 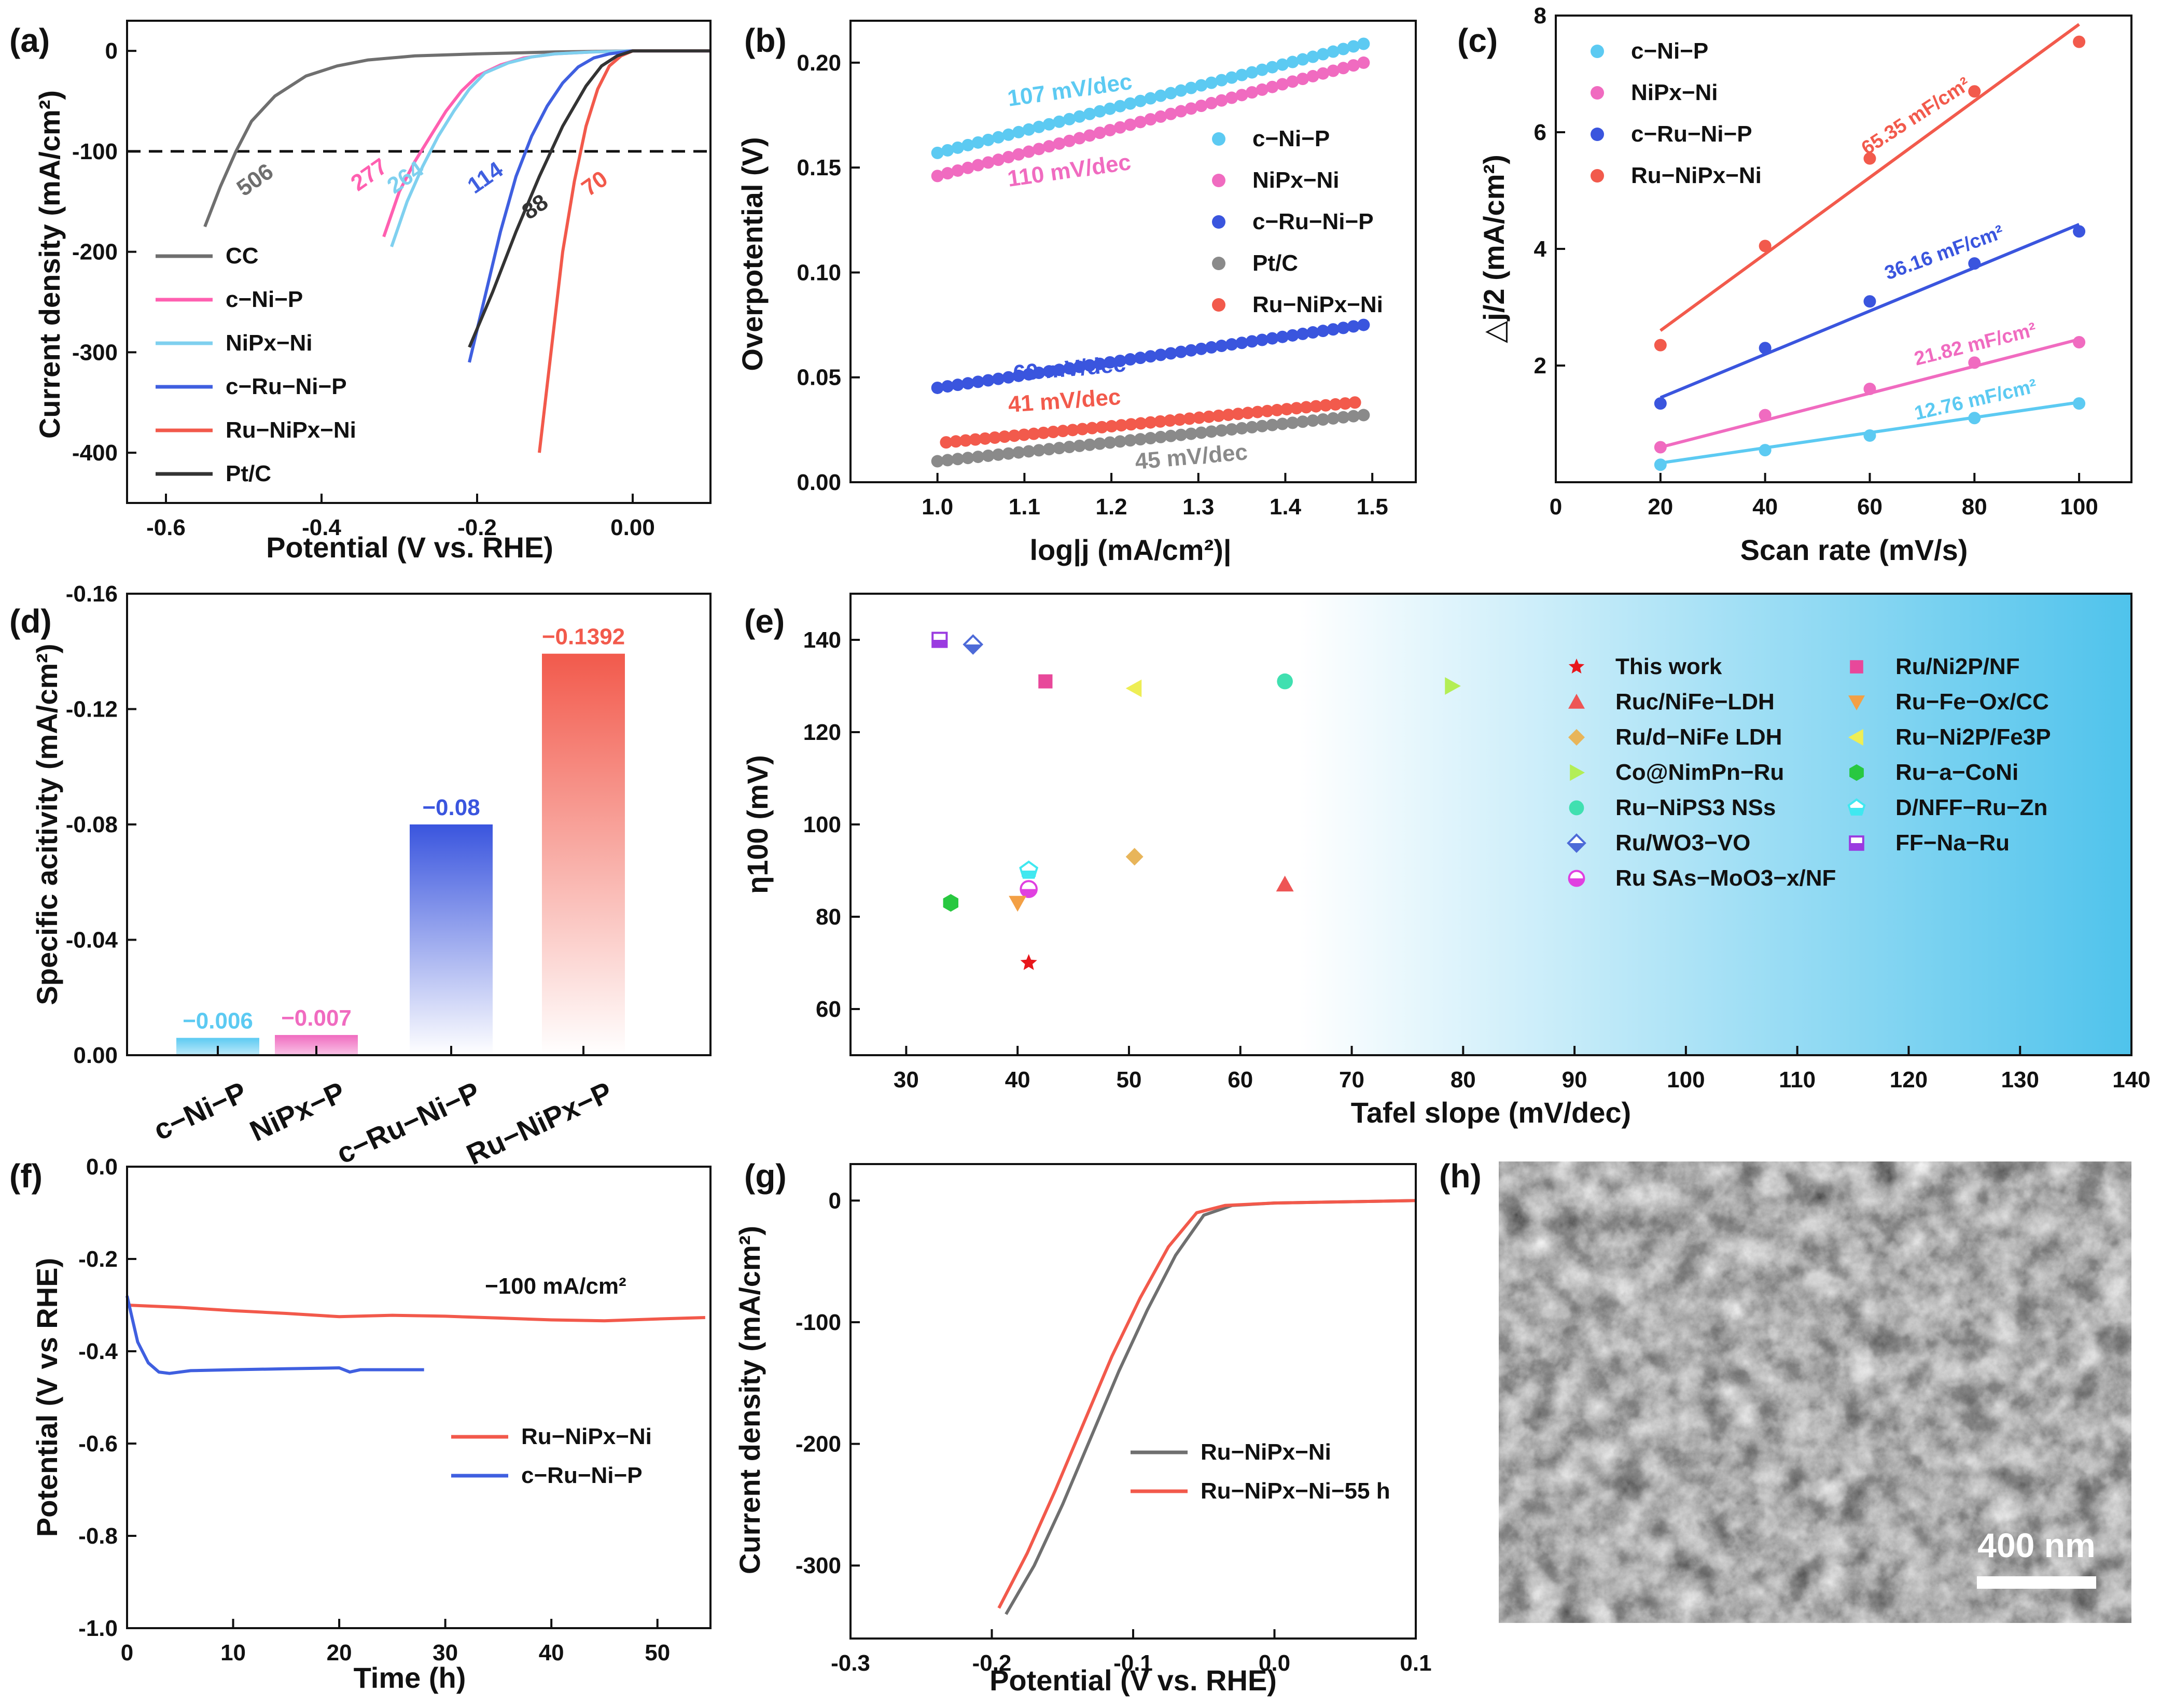 What do you see at coordinates (218, 1021) in the screenshot?
I see `panel-d-value-label: −0.006` at bounding box center [218, 1021].